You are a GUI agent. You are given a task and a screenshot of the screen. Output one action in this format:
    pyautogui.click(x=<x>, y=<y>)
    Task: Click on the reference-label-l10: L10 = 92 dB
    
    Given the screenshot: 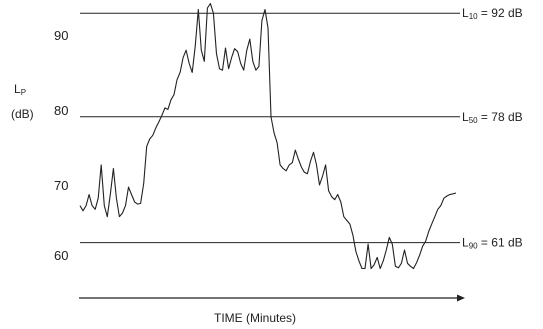 What is the action you would take?
    pyautogui.click(x=492, y=13)
    